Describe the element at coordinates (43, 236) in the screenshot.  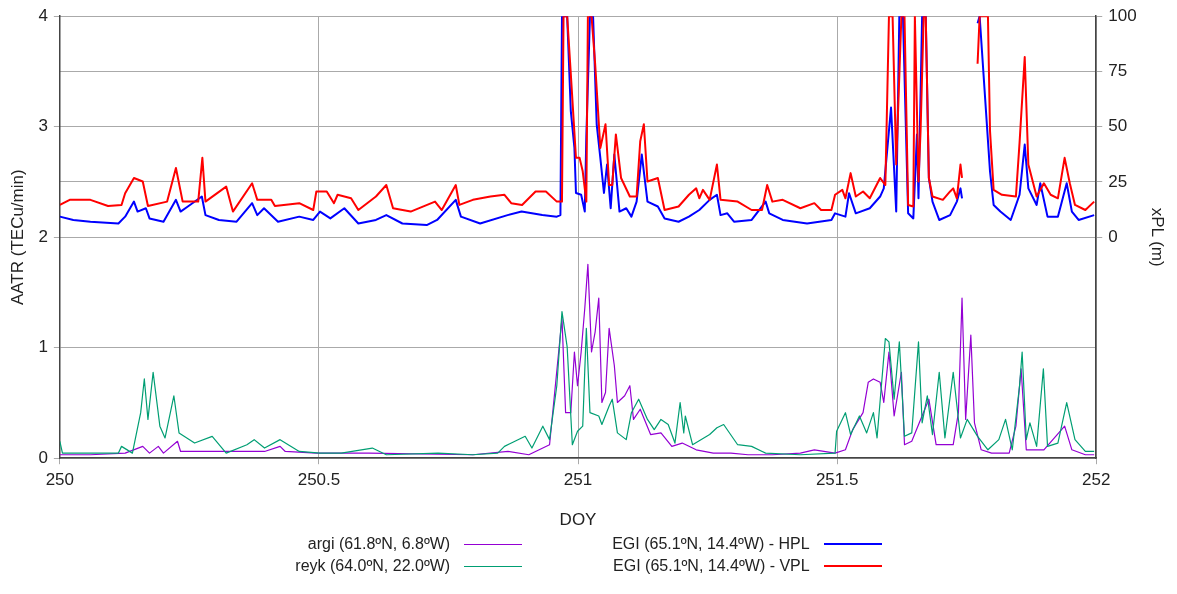
I see `y-tick-label: 2` at that location.